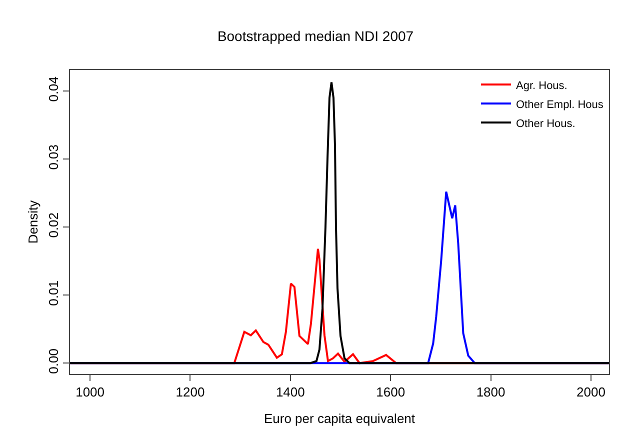 The height and width of the screenshot is (447, 631). I want to click on x-axis-title: Euro per capita equivalent, so click(340, 418).